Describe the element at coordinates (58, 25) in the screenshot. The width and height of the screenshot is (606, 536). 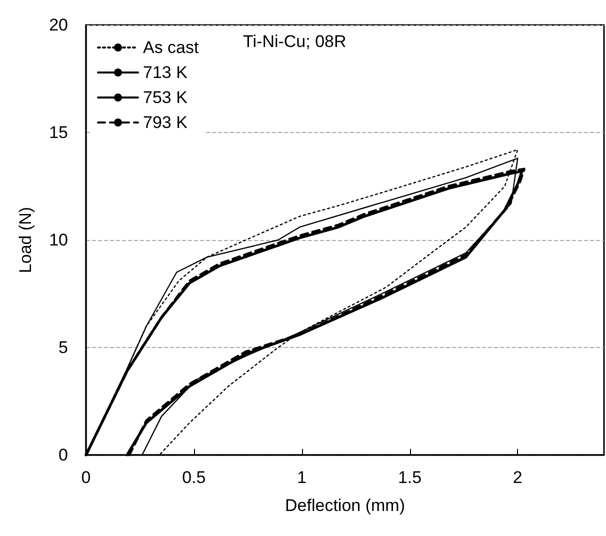
I see `y-tick-label: 20` at that location.